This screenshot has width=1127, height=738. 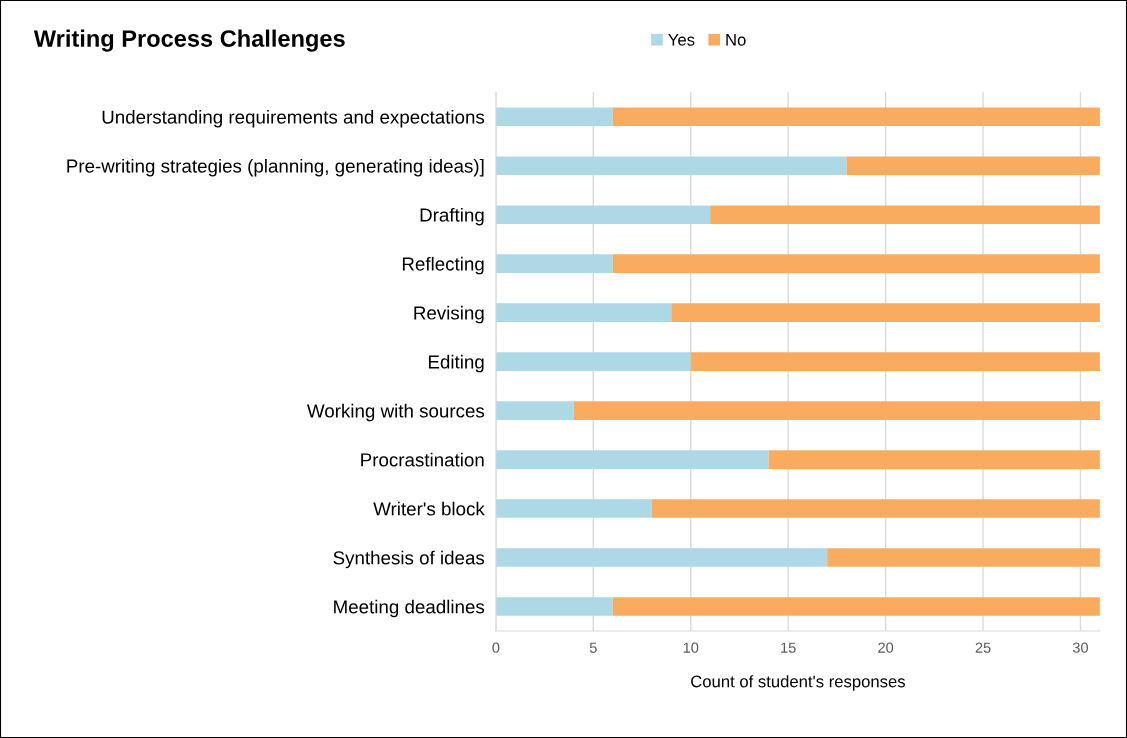 I want to click on y-tick-label: Drafting, so click(x=452, y=216).